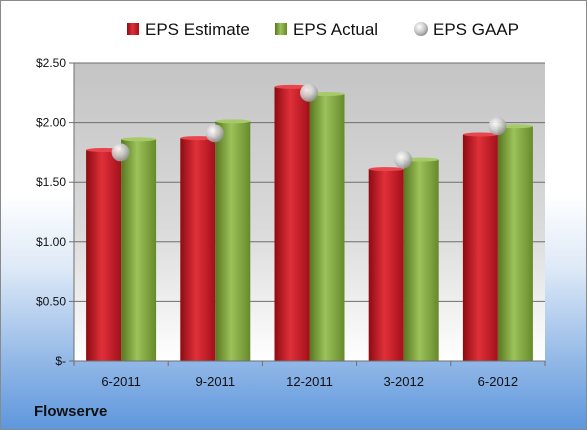  What do you see at coordinates (71, 411) in the screenshot?
I see `company-name: Flowserve` at bounding box center [71, 411].